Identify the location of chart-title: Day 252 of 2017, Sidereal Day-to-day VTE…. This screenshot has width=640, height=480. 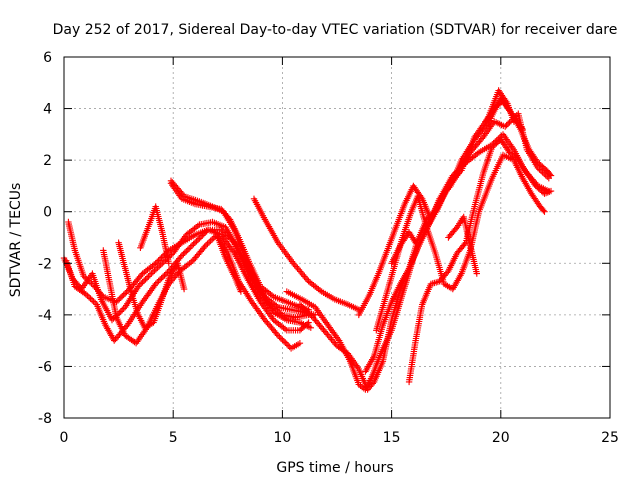
(335, 30).